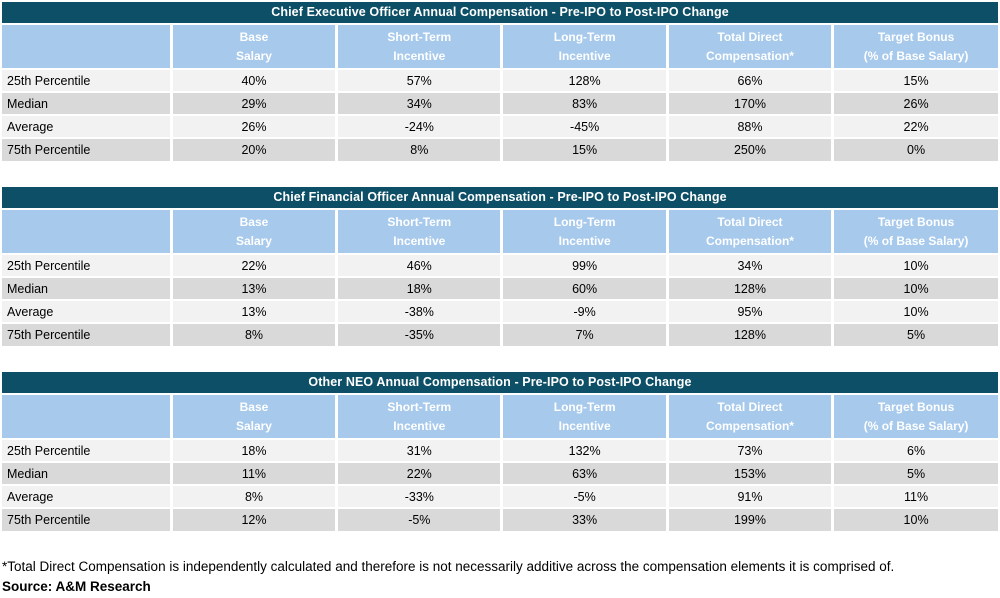 This screenshot has height=598, width=1000. Describe the element at coordinates (585, 450) in the screenshot. I see `data-cell: 132%` at that location.